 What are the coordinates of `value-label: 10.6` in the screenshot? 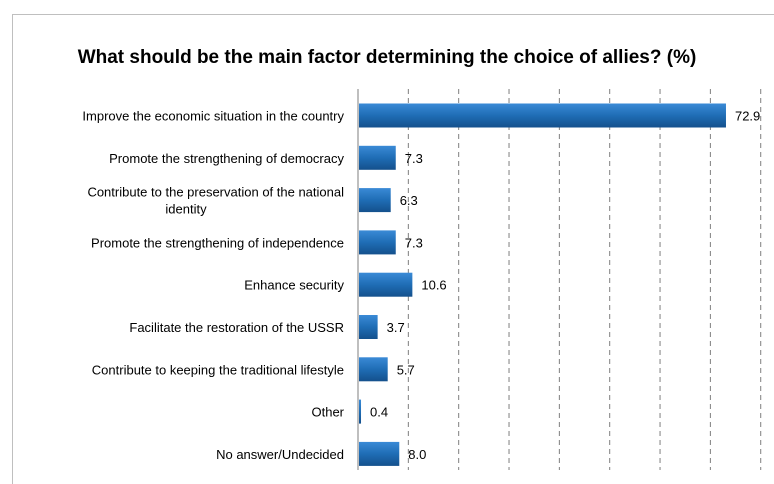 It's located at (433, 285).